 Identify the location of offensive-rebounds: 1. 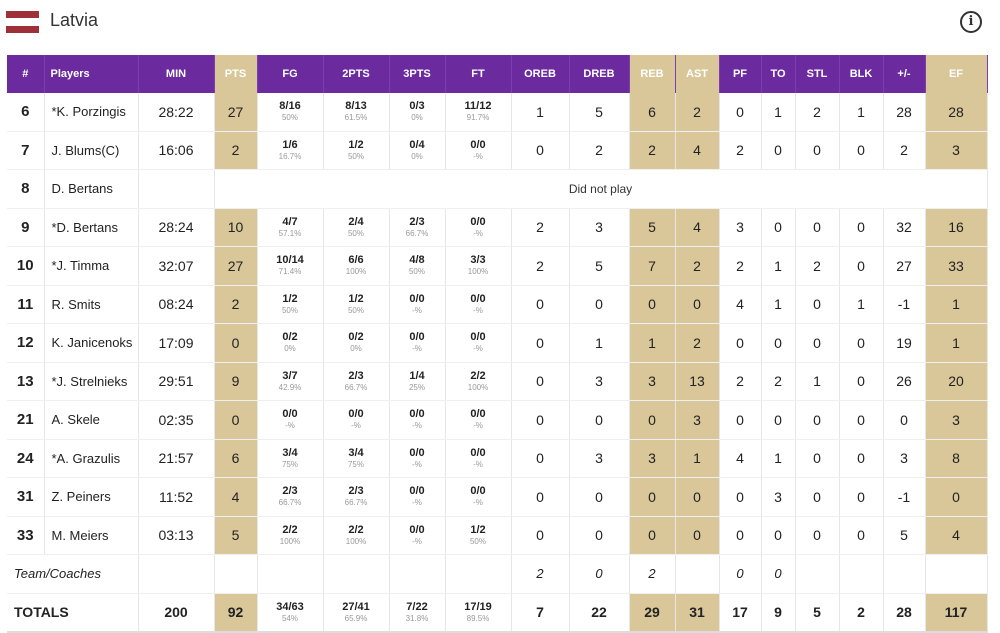
(540, 112).